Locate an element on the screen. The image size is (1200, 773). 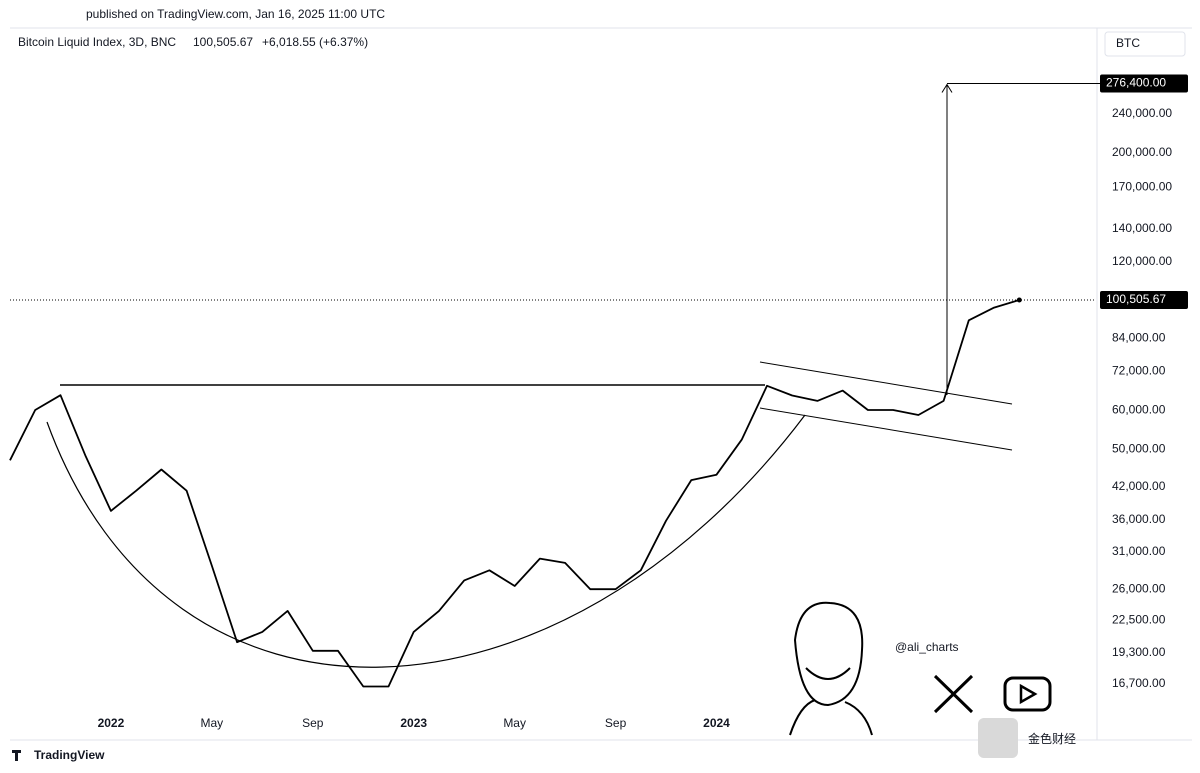
y-tick-label: 22,500.00 is located at coordinates (1139, 619).